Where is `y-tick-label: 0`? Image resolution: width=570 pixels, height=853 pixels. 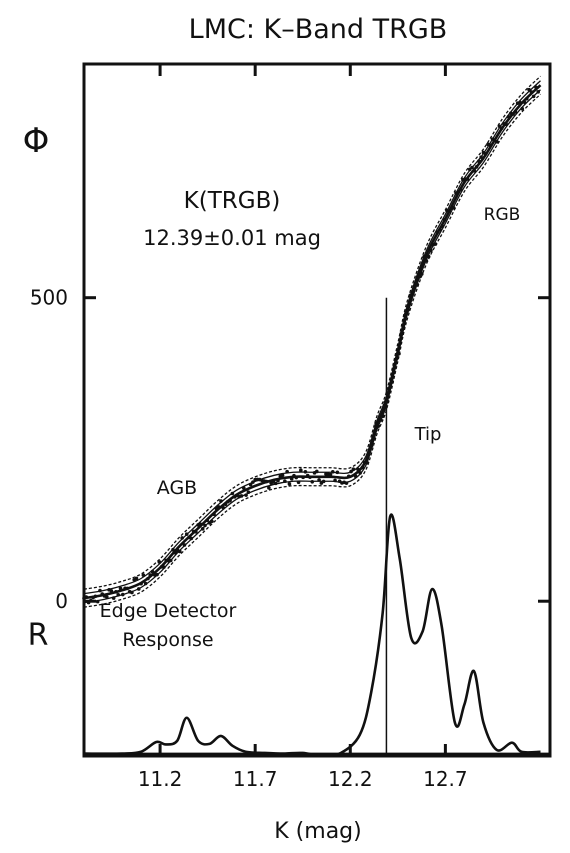
y-tick-label: 0 is located at coordinates (61, 601).